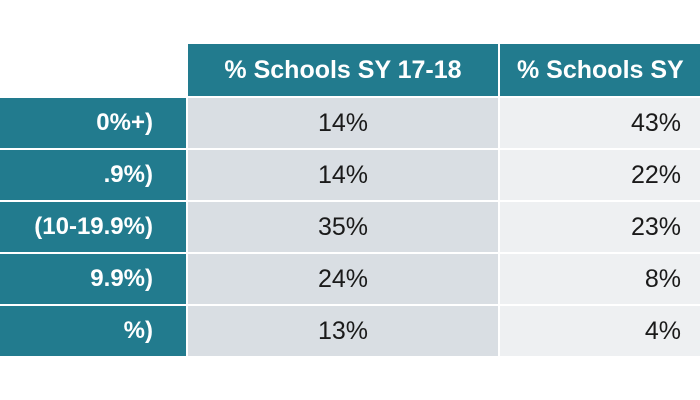 This screenshot has height=400, width=700. What do you see at coordinates (600, 331) in the screenshot?
I see `table-cell: 4%` at bounding box center [600, 331].